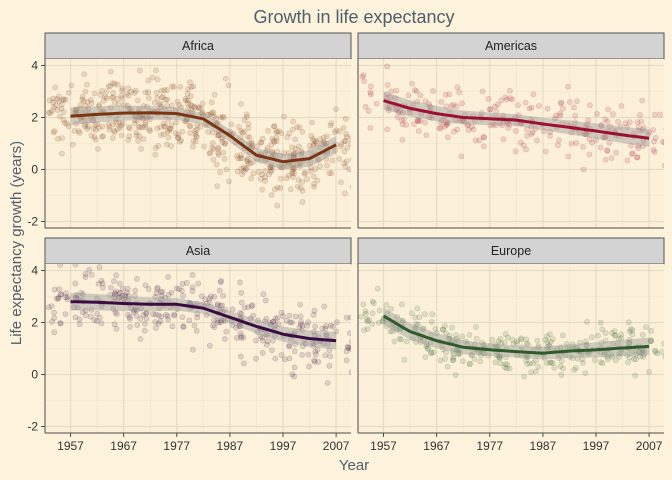 The width and height of the screenshot is (672, 480). Describe the element at coordinates (511, 46) in the screenshot. I see `facet-strip` at that location.